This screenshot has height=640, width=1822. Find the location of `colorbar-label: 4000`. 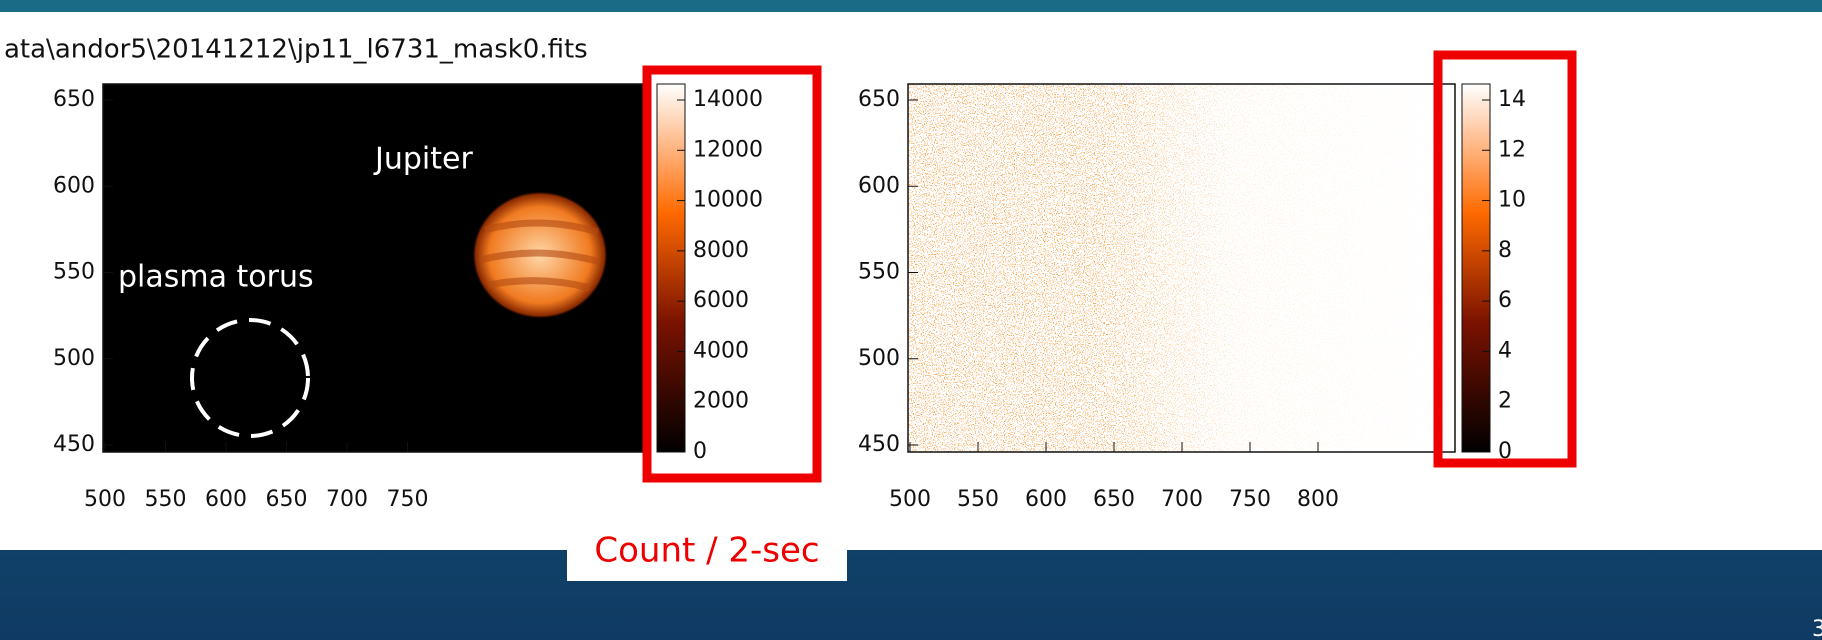

colorbar-label: 4000 is located at coordinates (721, 350).